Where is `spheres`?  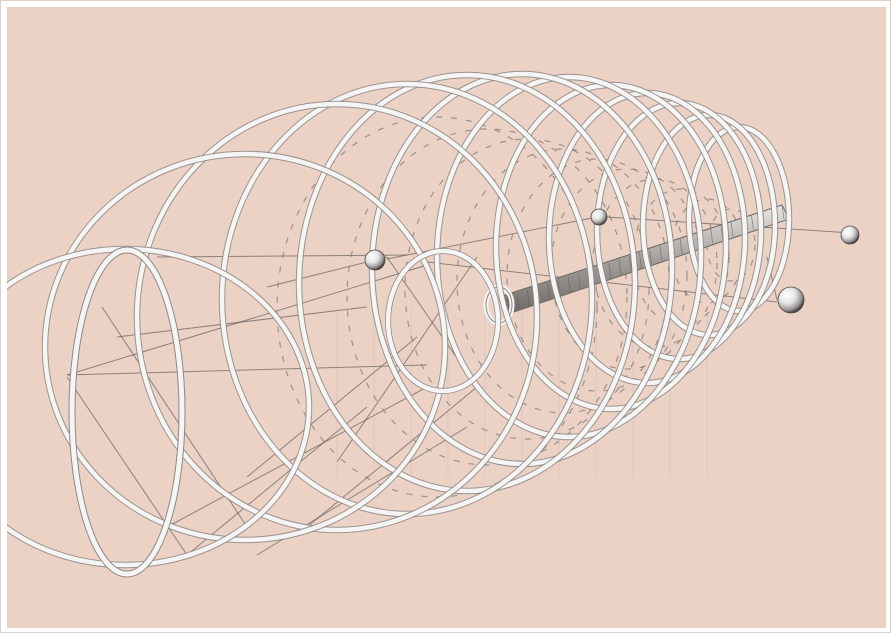 spheres is located at coordinates (612, 261).